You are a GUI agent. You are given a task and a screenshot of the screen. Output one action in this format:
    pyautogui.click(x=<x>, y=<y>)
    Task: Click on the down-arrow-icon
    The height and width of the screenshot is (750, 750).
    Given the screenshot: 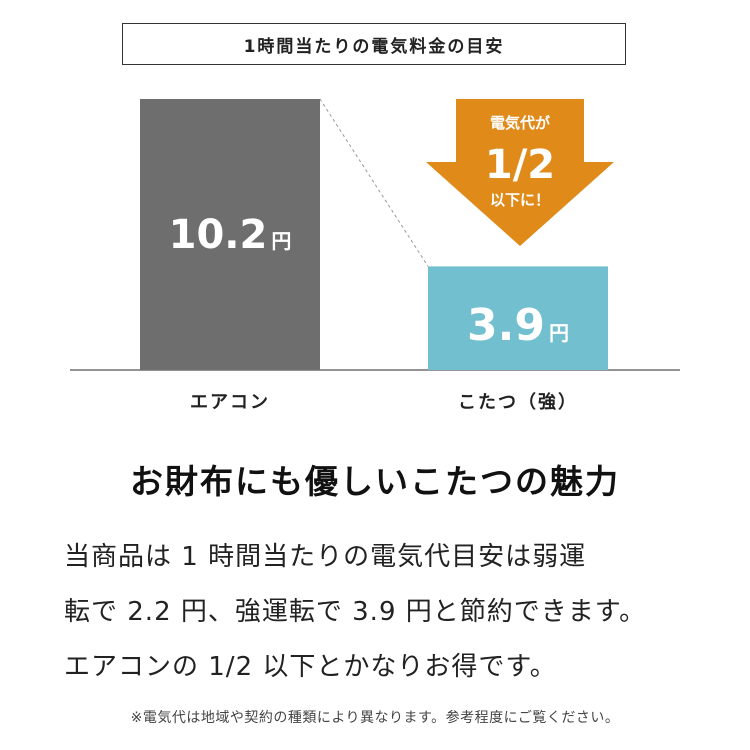 What is the action you would take?
    pyautogui.click(x=520, y=172)
    